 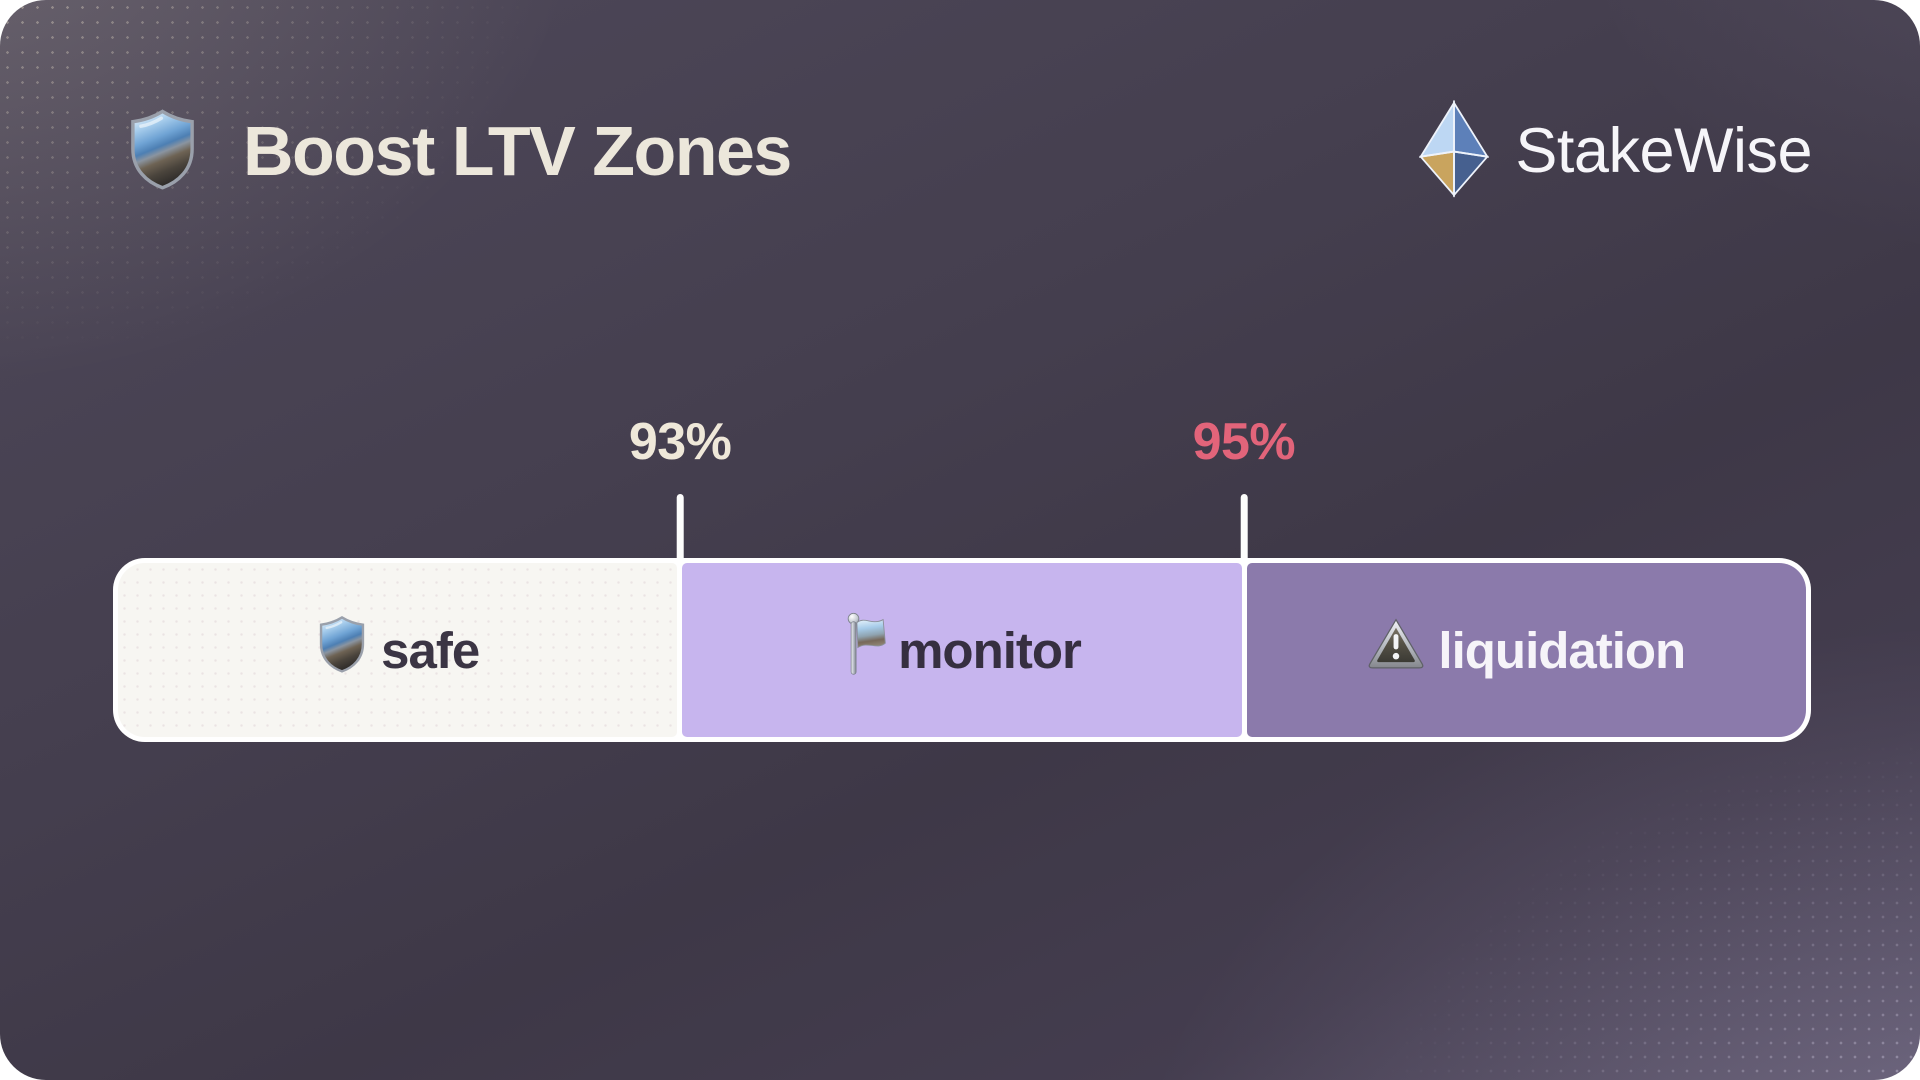 I want to click on stakewise-gem-icon, so click(x=1454, y=151).